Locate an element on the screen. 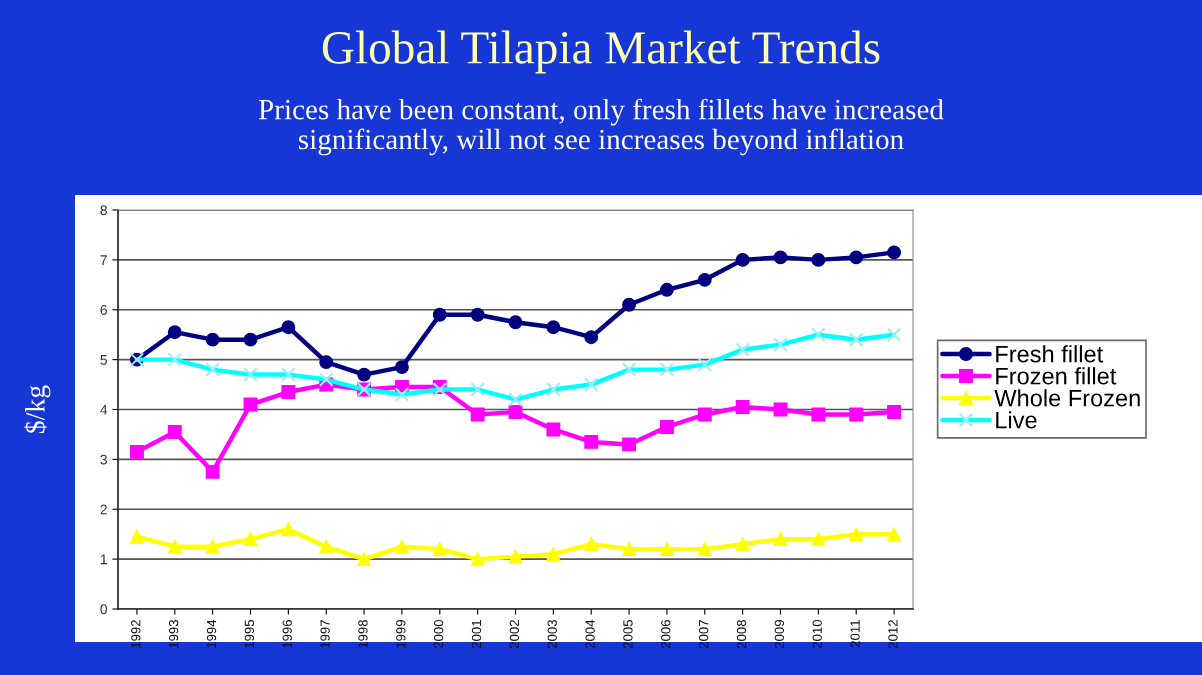  x-tick-label: 1994 is located at coordinates (211, 633).